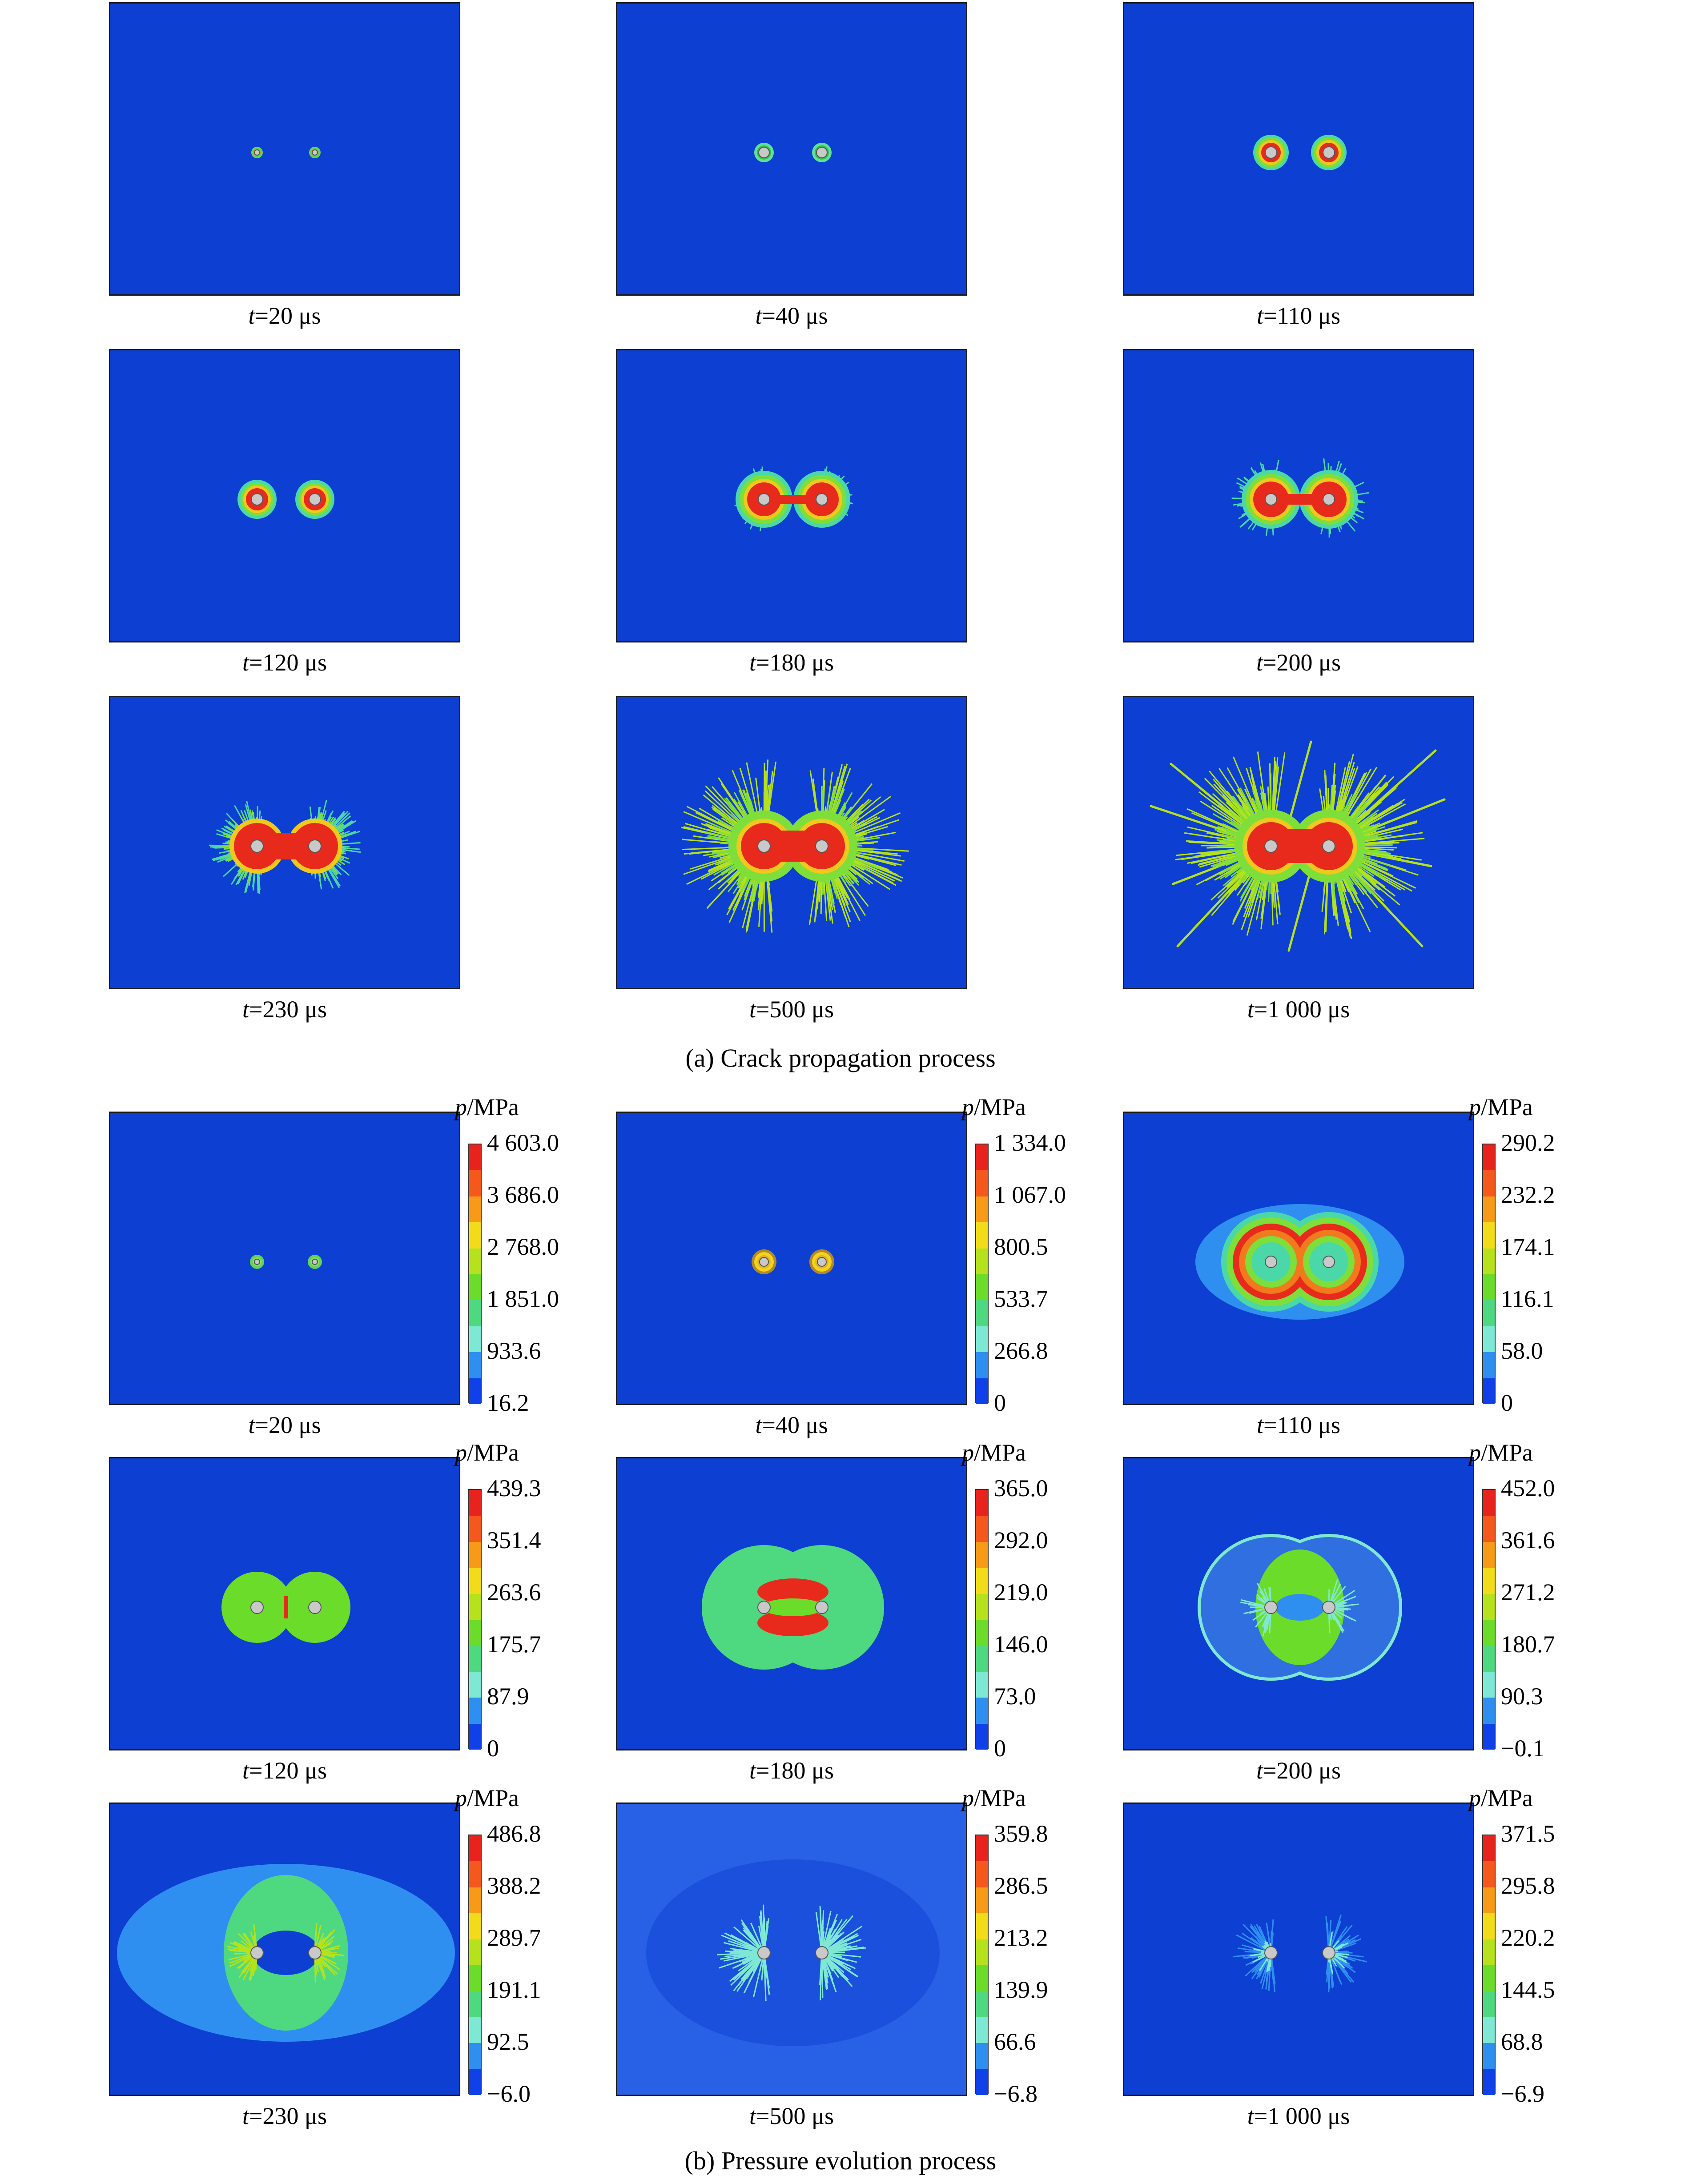  What do you see at coordinates (1298, 662) in the screenshot?
I see `time-label: t=200 μs` at bounding box center [1298, 662].